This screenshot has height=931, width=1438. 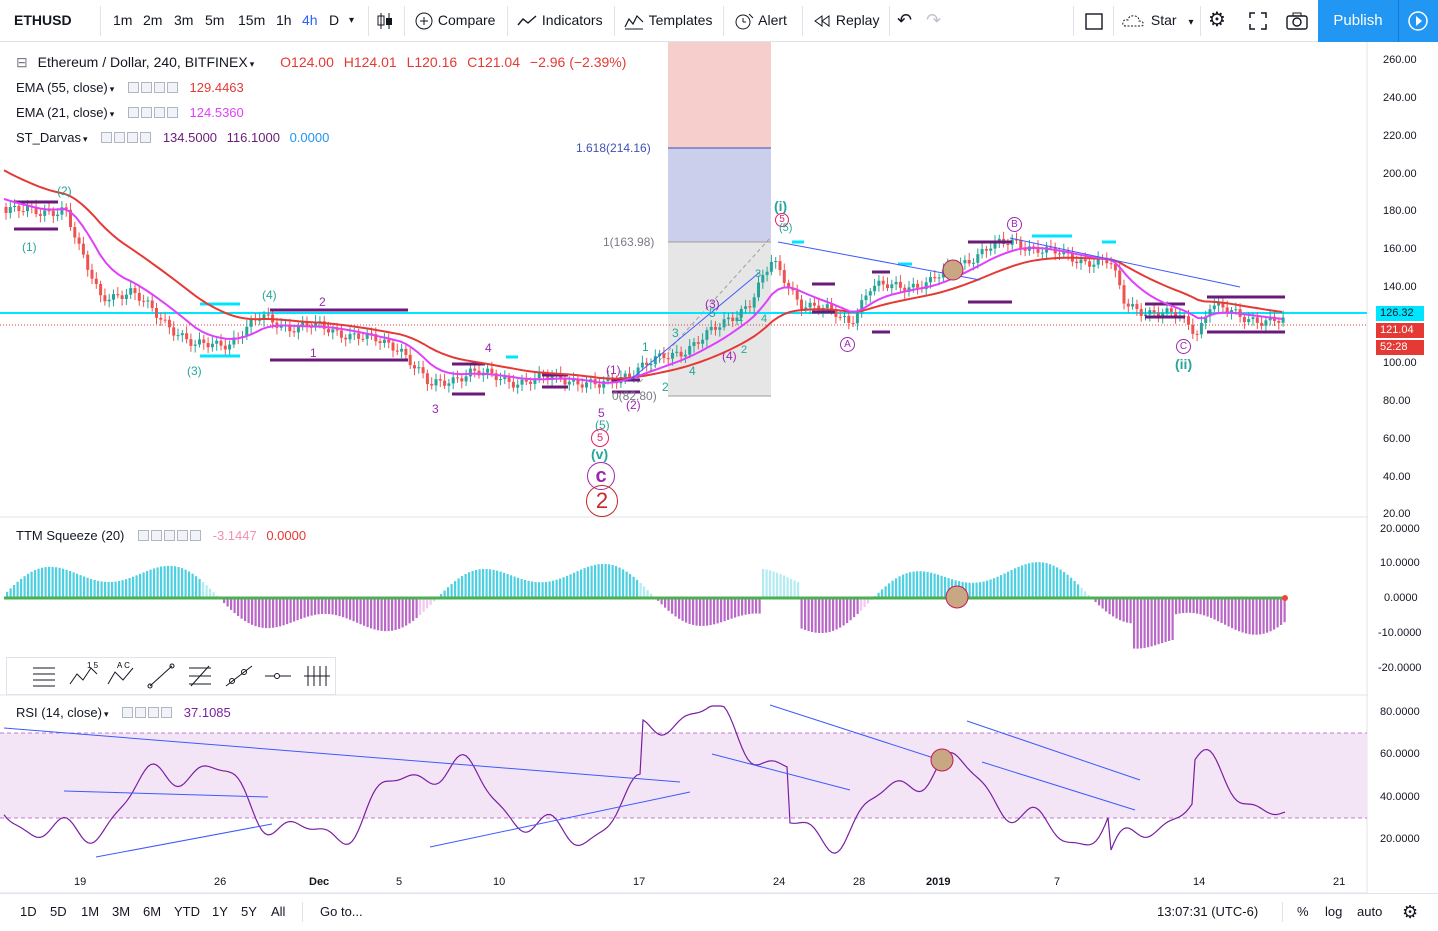 I want to click on elliott-correction-tool: A C, so click(x=122, y=676).